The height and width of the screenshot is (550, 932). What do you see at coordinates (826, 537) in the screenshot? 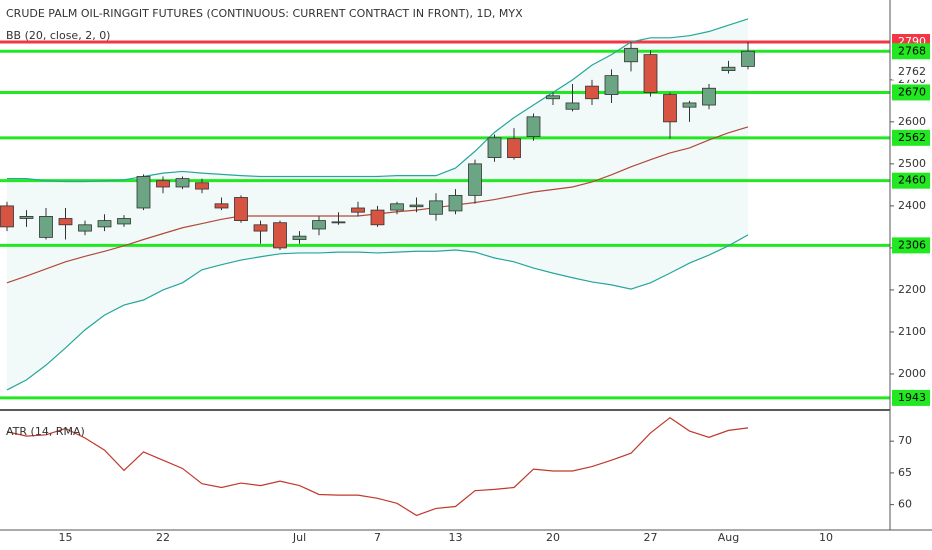
I see `x-tick-label: 10` at bounding box center [826, 537].